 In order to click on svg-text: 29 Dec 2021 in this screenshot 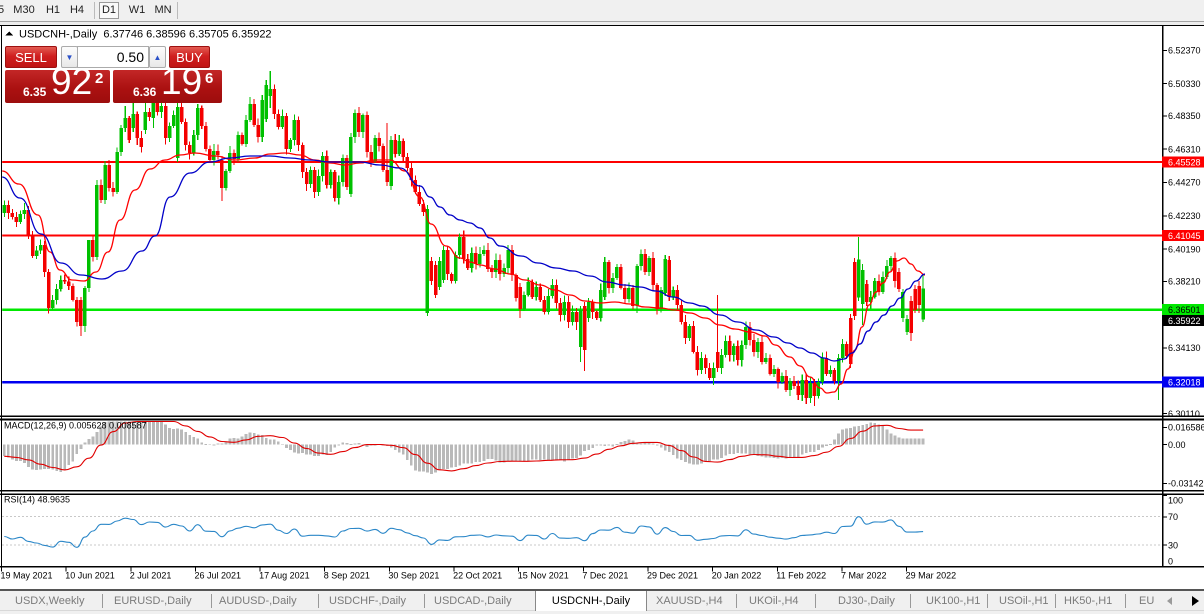, I will do `click(672, 576)`.